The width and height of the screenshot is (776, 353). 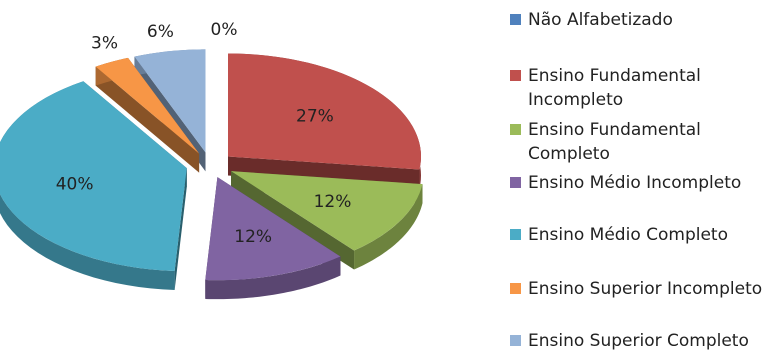 I want to click on legend-item-medio-incompleto: Ensino Médio Incompleto, so click(x=641, y=183).